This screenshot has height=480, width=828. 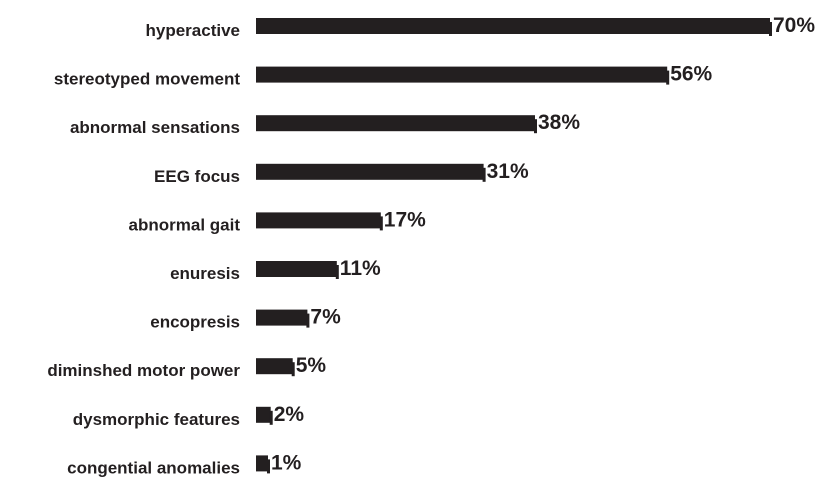 I want to click on category-label: stereotyped movement, so click(x=147, y=79).